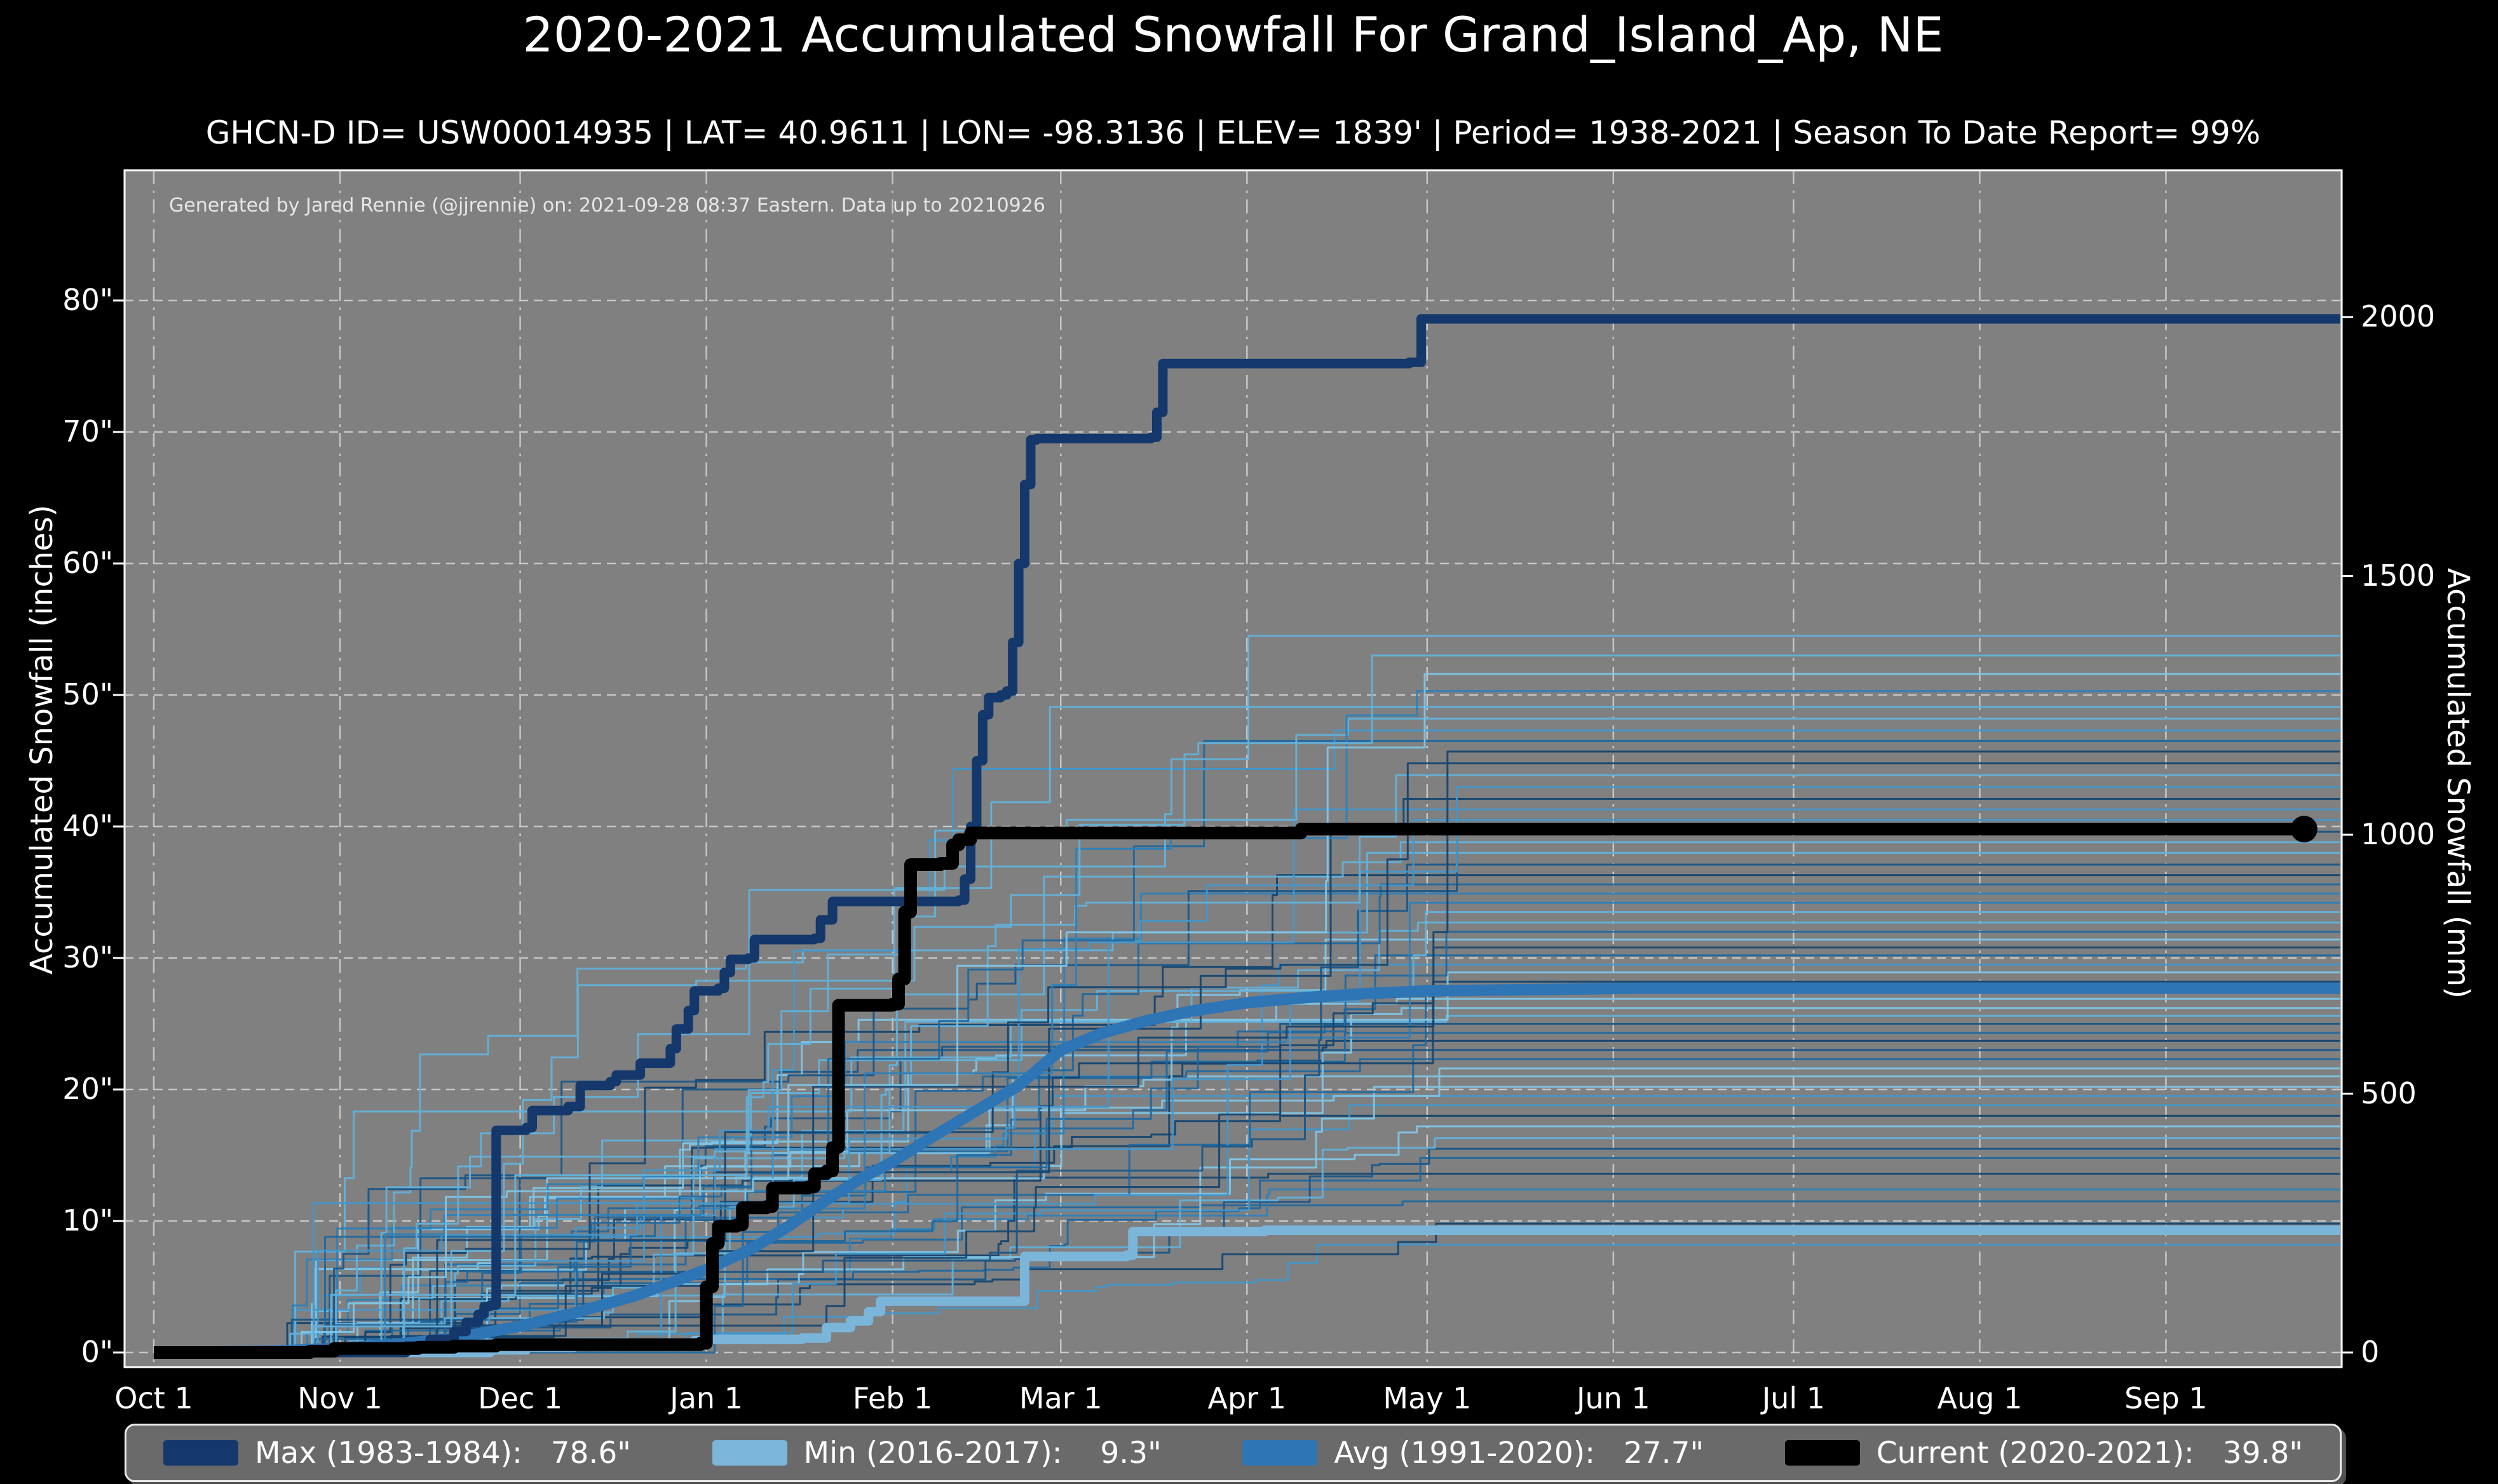 The width and height of the screenshot is (2498, 1484). Describe the element at coordinates (1822, 1453) in the screenshot. I see `legend-swatch-current` at that location.